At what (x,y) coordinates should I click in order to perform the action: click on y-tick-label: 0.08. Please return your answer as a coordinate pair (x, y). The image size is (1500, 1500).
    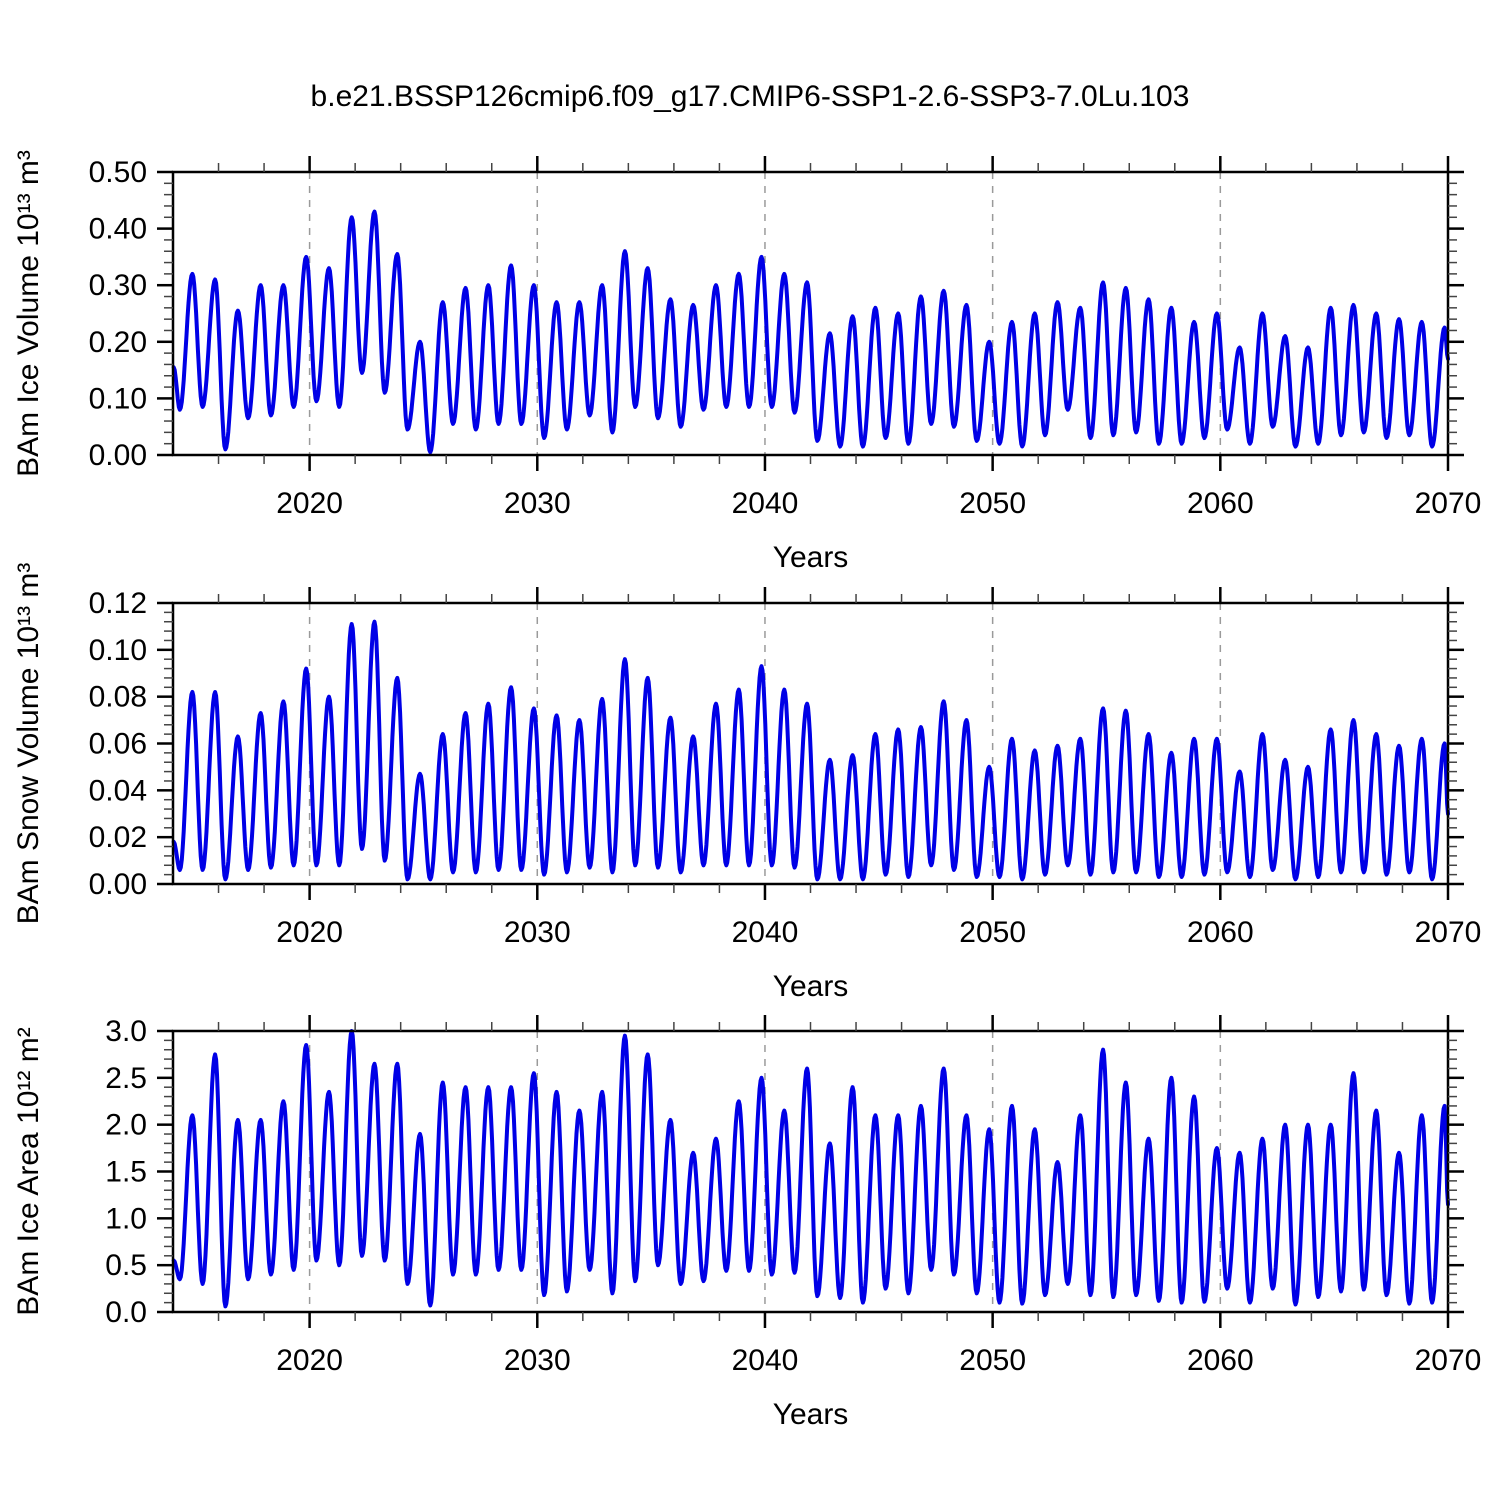
    Looking at the image, I should click on (118, 697).